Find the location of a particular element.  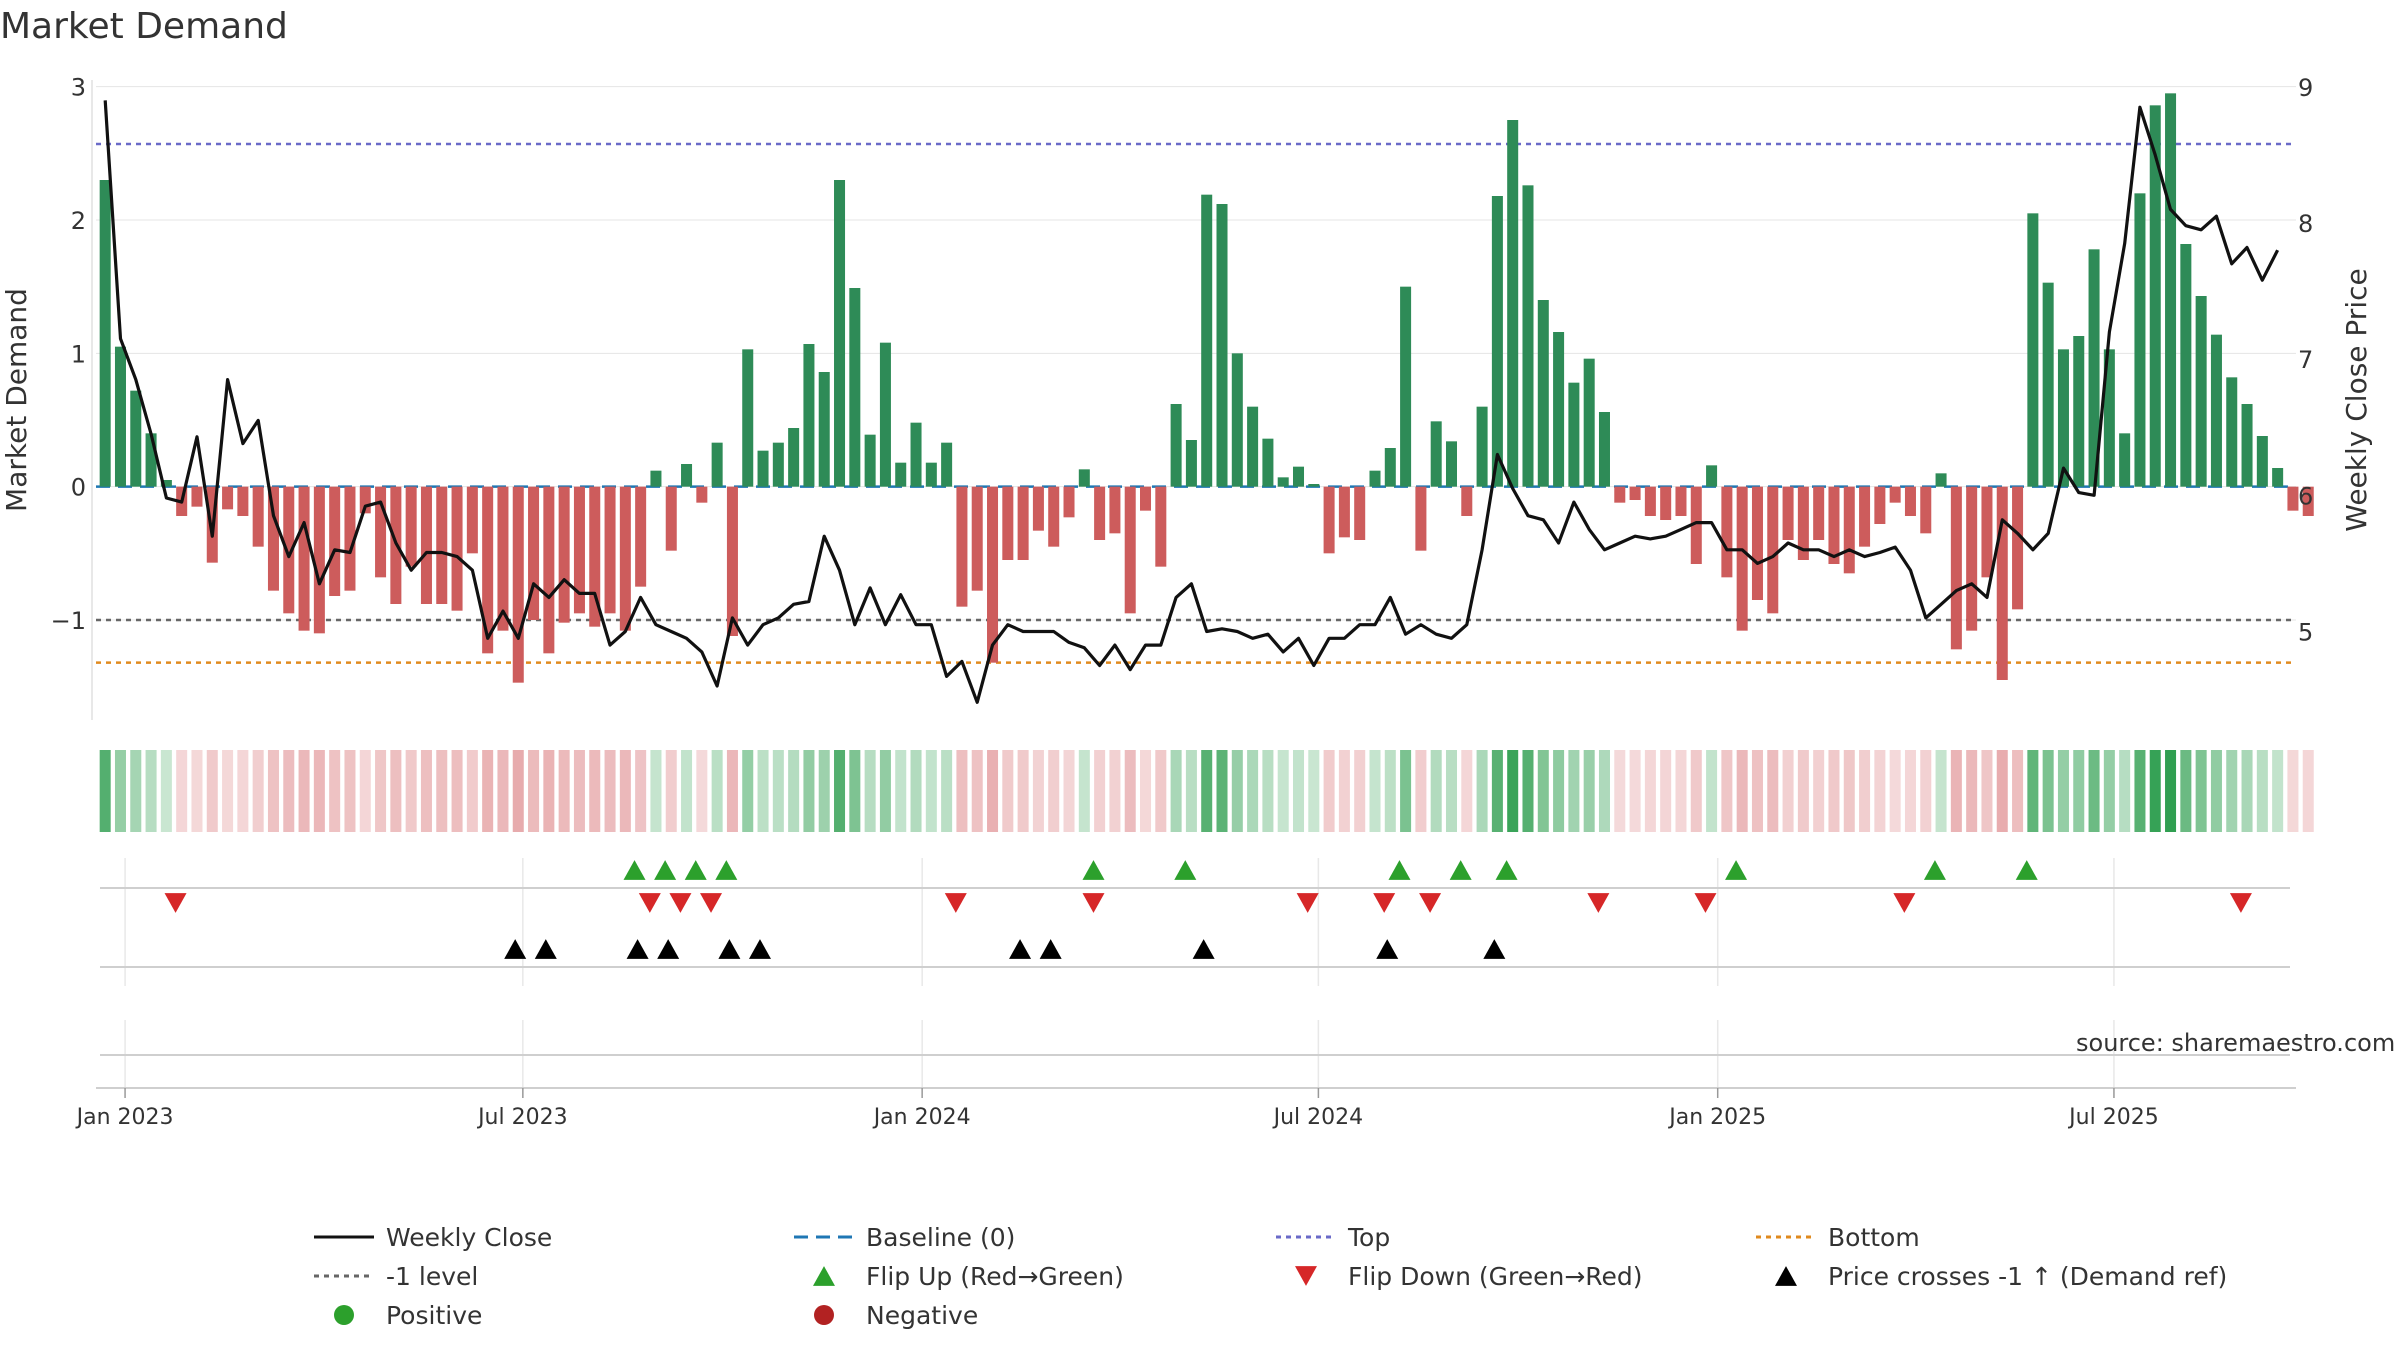

source-note: source: sharemaestro.com is located at coordinates (2235, 1043).